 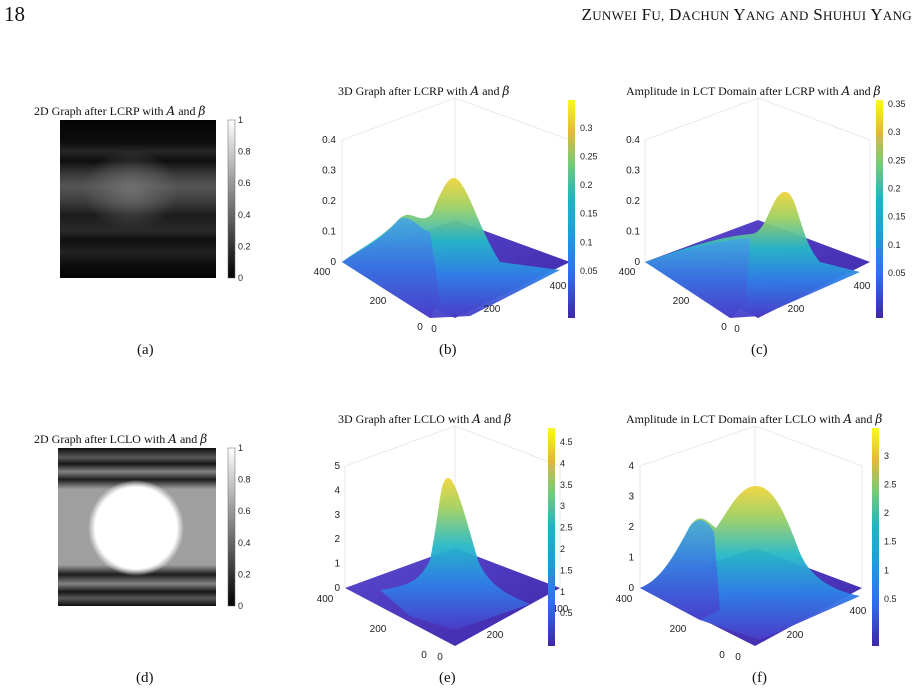 I want to click on running-head-cap: D, so click(x=675, y=14).